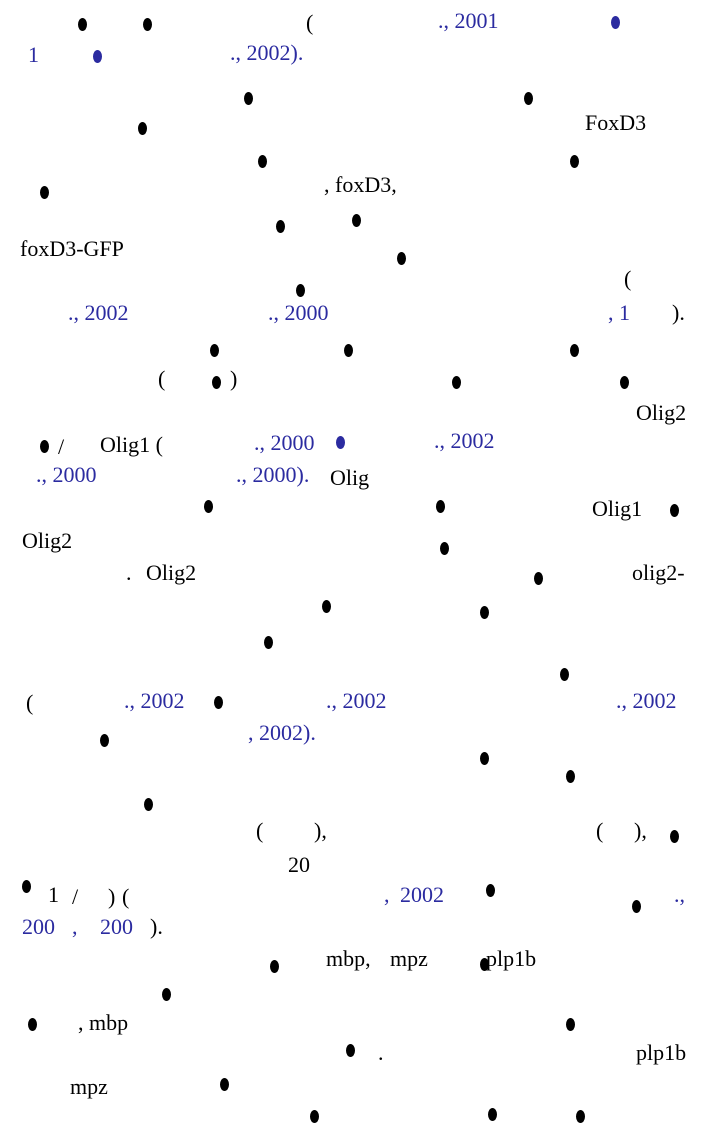 This screenshot has width=701, height=1144. I want to click on body-text: ., so click(381, 1052).